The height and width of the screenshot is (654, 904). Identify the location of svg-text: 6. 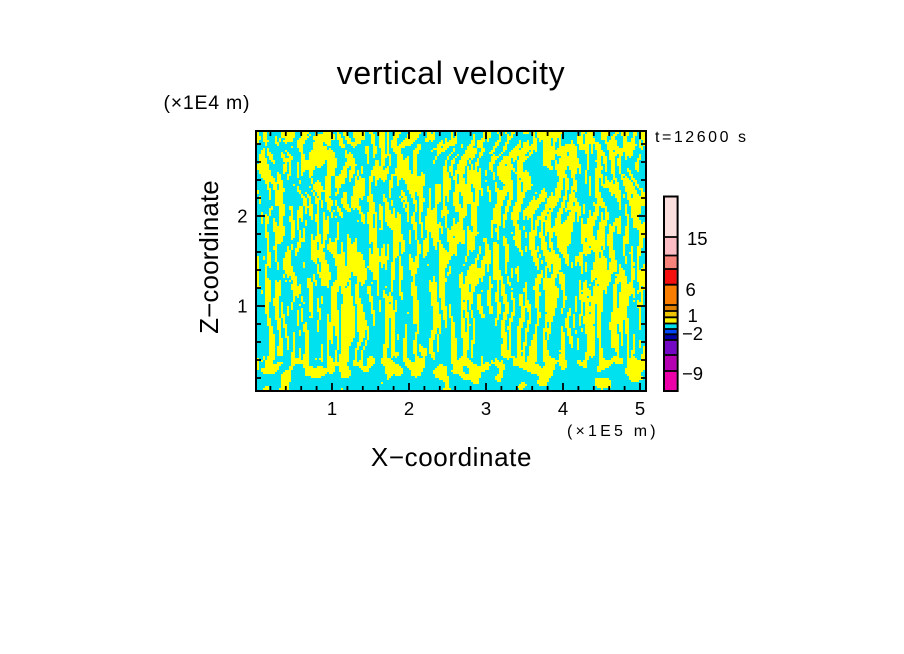
(691, 289).